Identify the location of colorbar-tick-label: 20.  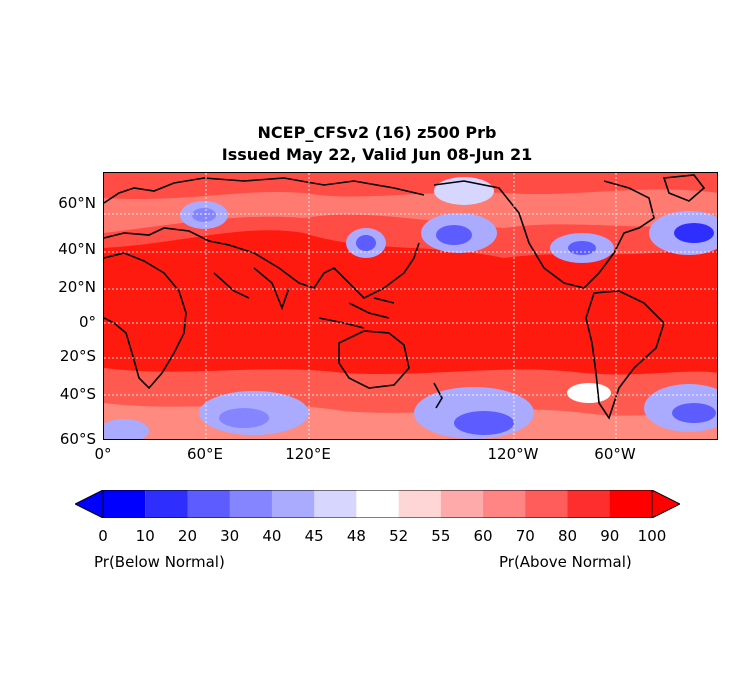
(187, 536).